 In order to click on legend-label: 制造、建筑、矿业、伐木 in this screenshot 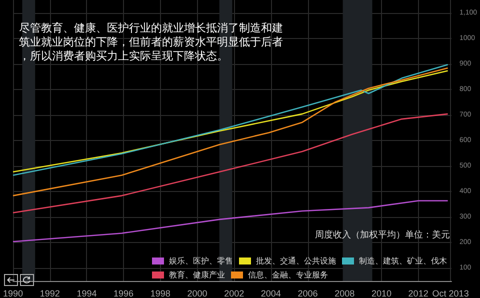, I will do `click(403, 261)`.